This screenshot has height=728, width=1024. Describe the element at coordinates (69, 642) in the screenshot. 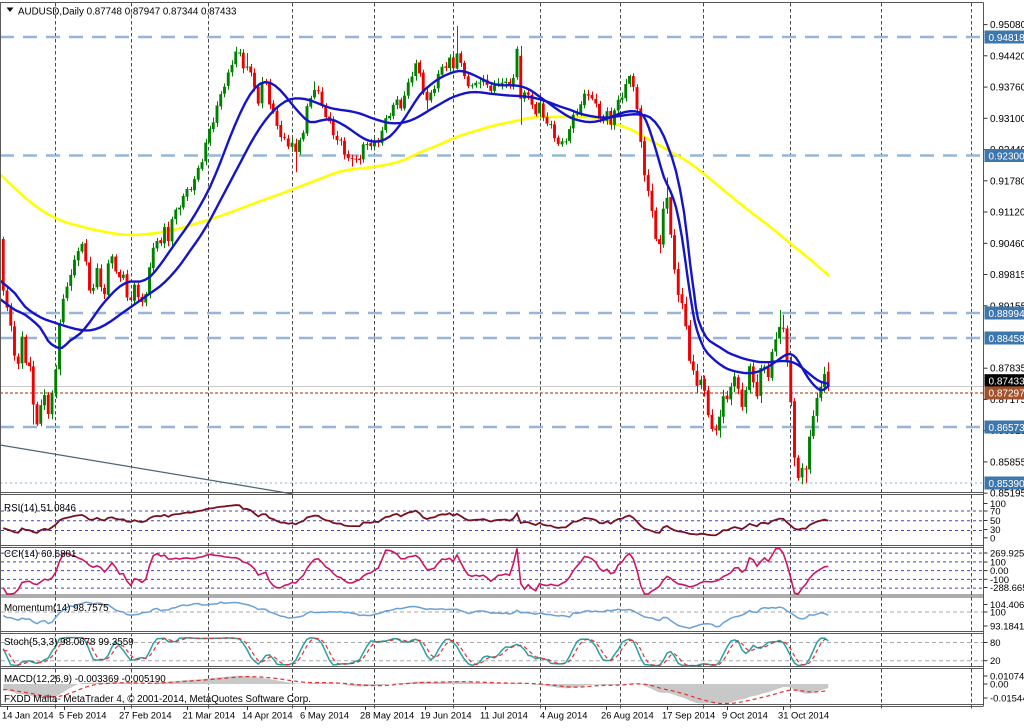

I see `svg-text: Stoch(5,3,3) 98.0678 99.3559` at that location.